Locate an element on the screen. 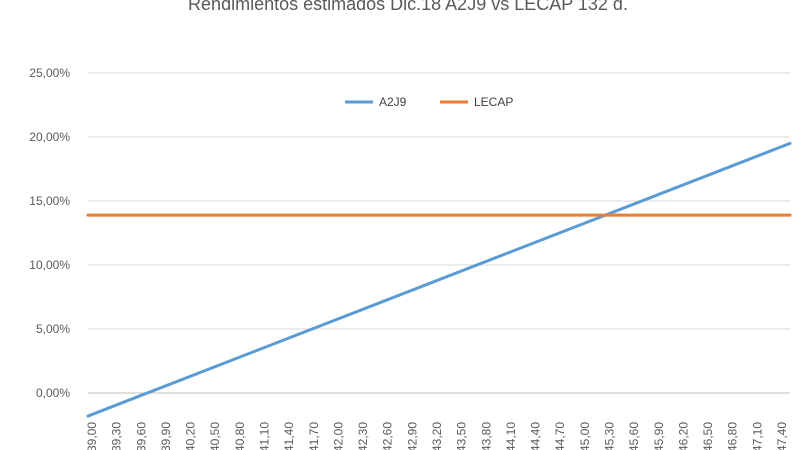  y-axis-ticks: 0,00% 5,00% 10,00% 15,00% 20,00% 25,00% is located at coordinates (49, 233).